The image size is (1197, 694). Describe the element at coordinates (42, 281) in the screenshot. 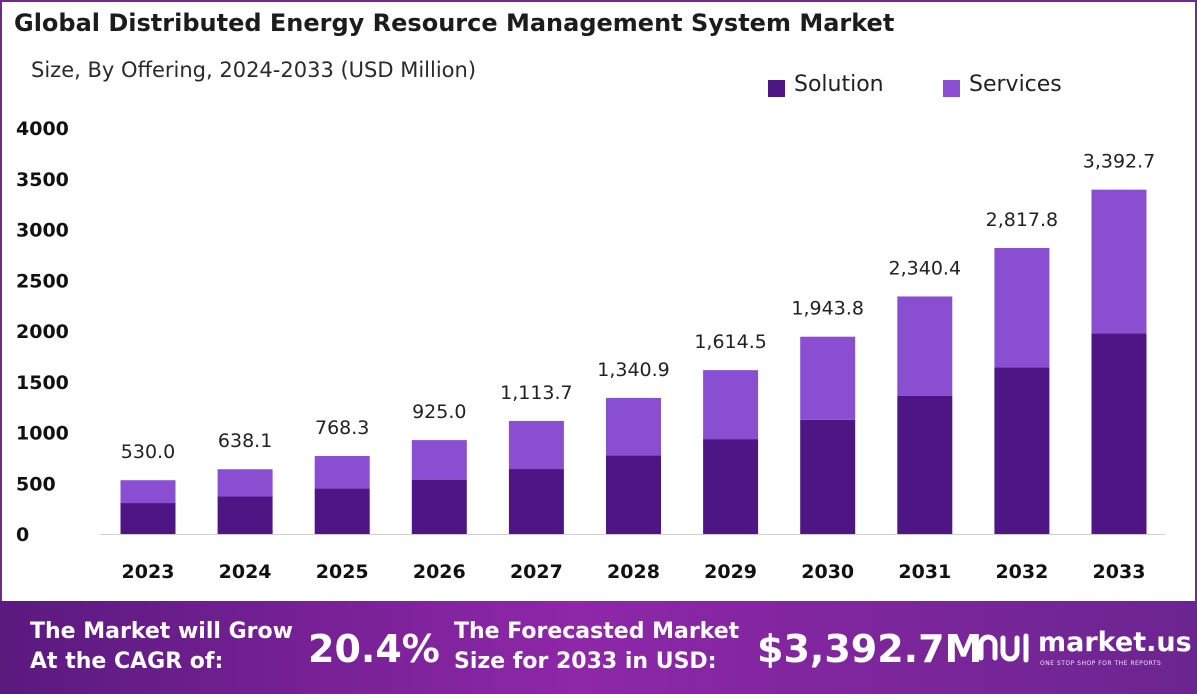

I see `y-tick-label: 2500` at that location.